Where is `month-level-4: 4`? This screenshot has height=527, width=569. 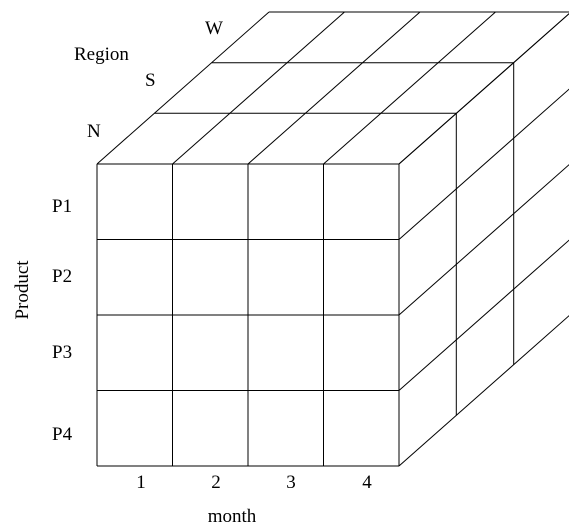
month-level-4: 4 is located at coordinates (367, 482).